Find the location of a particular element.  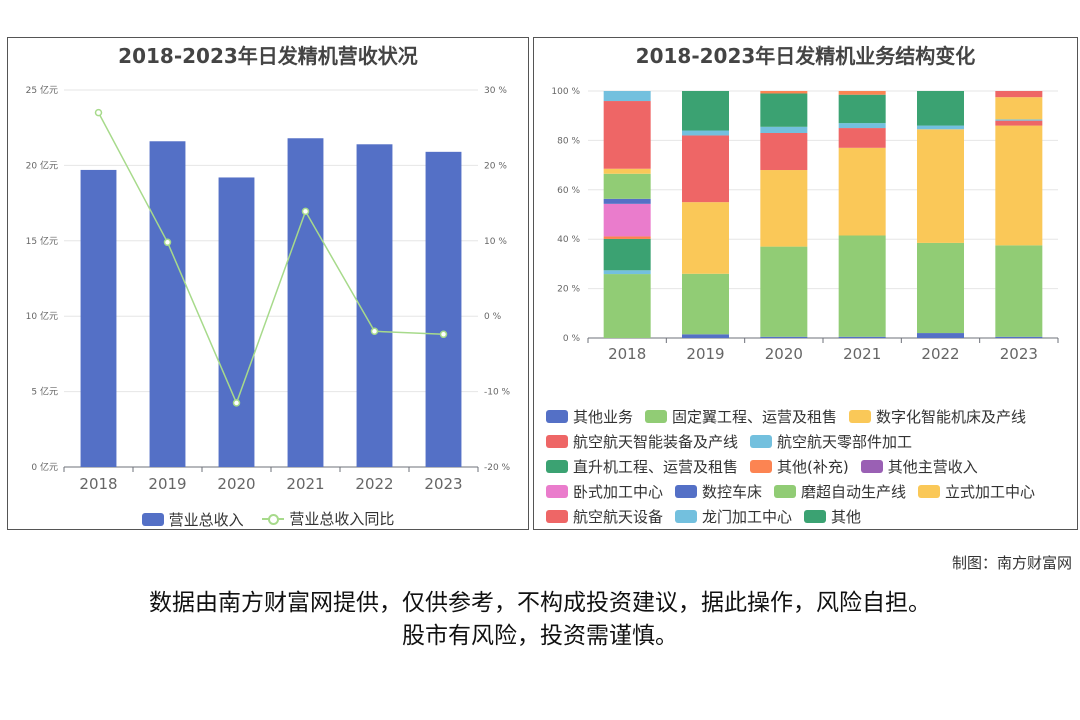

y-right-tick-label: 0 % is located at coordinates (493, 317).